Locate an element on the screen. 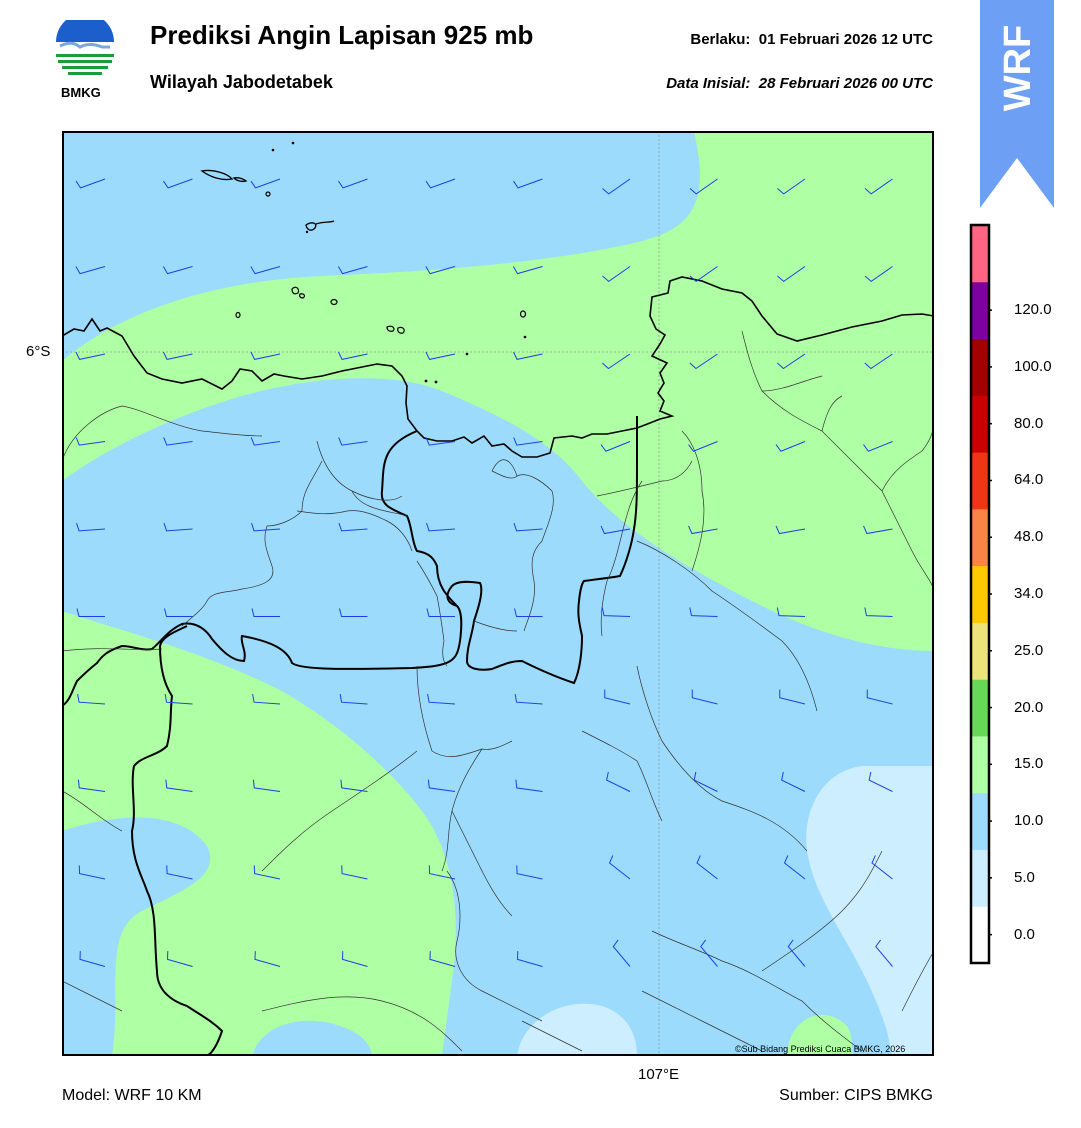 This screenshot has width=1081, height=1128. colorbar-tick-label: 15.0 is located at coordinates (1029, 764).